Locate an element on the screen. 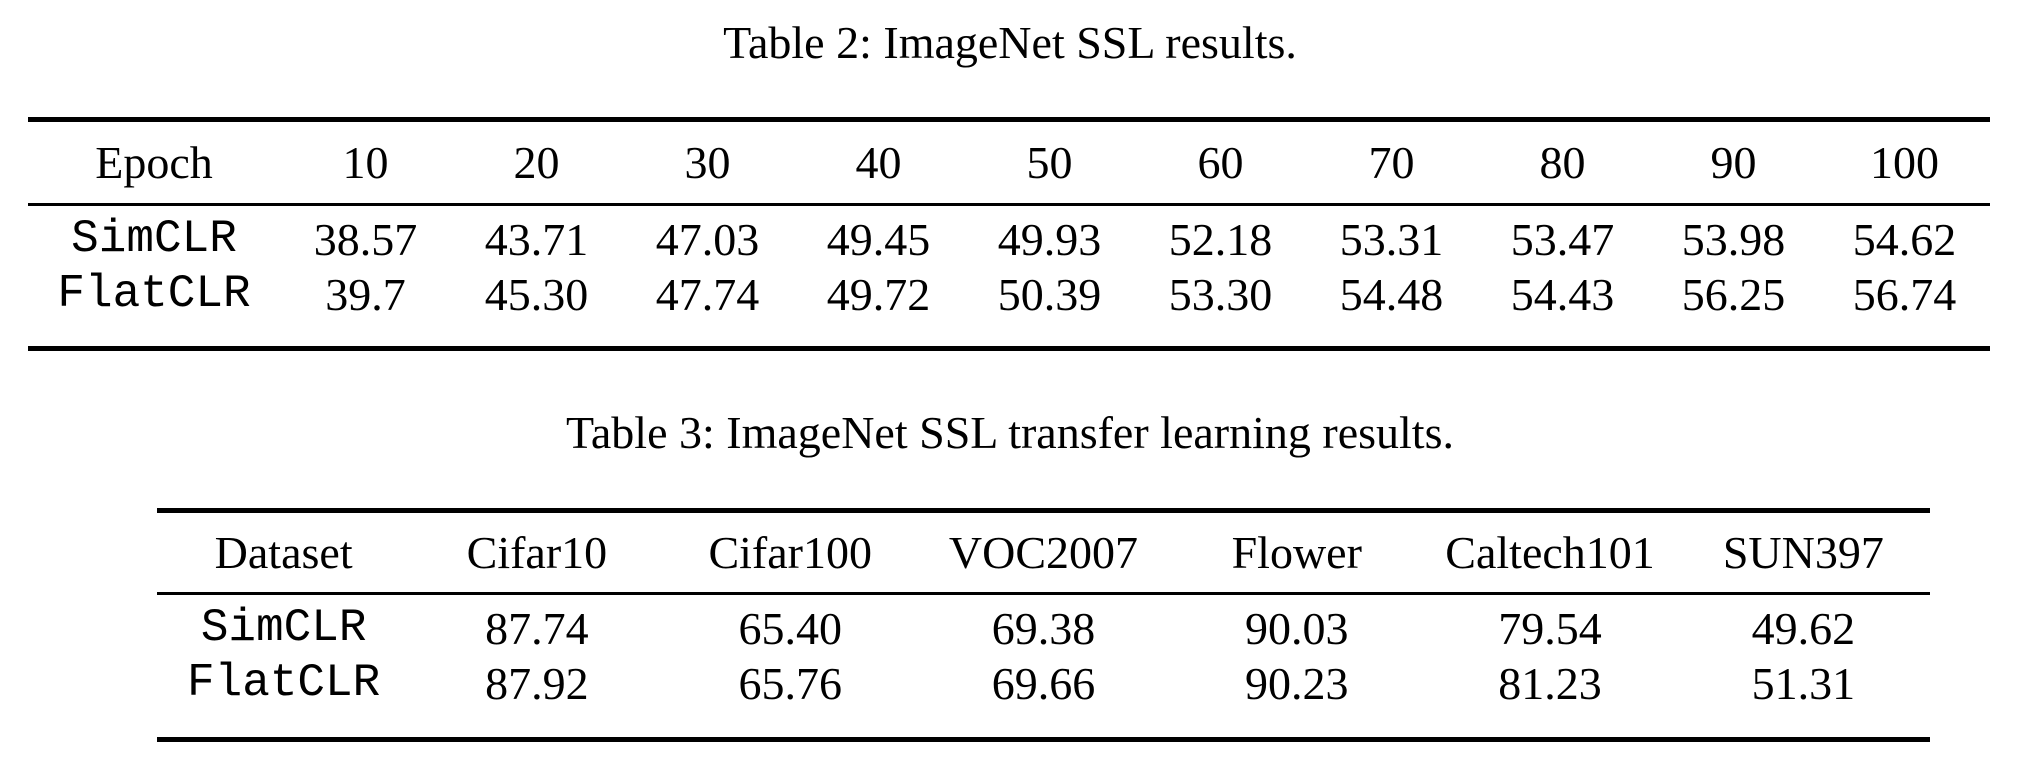 The image size is (2020, 769). table2-value-cell: 54.43 is located at coordinates (1562, 294).